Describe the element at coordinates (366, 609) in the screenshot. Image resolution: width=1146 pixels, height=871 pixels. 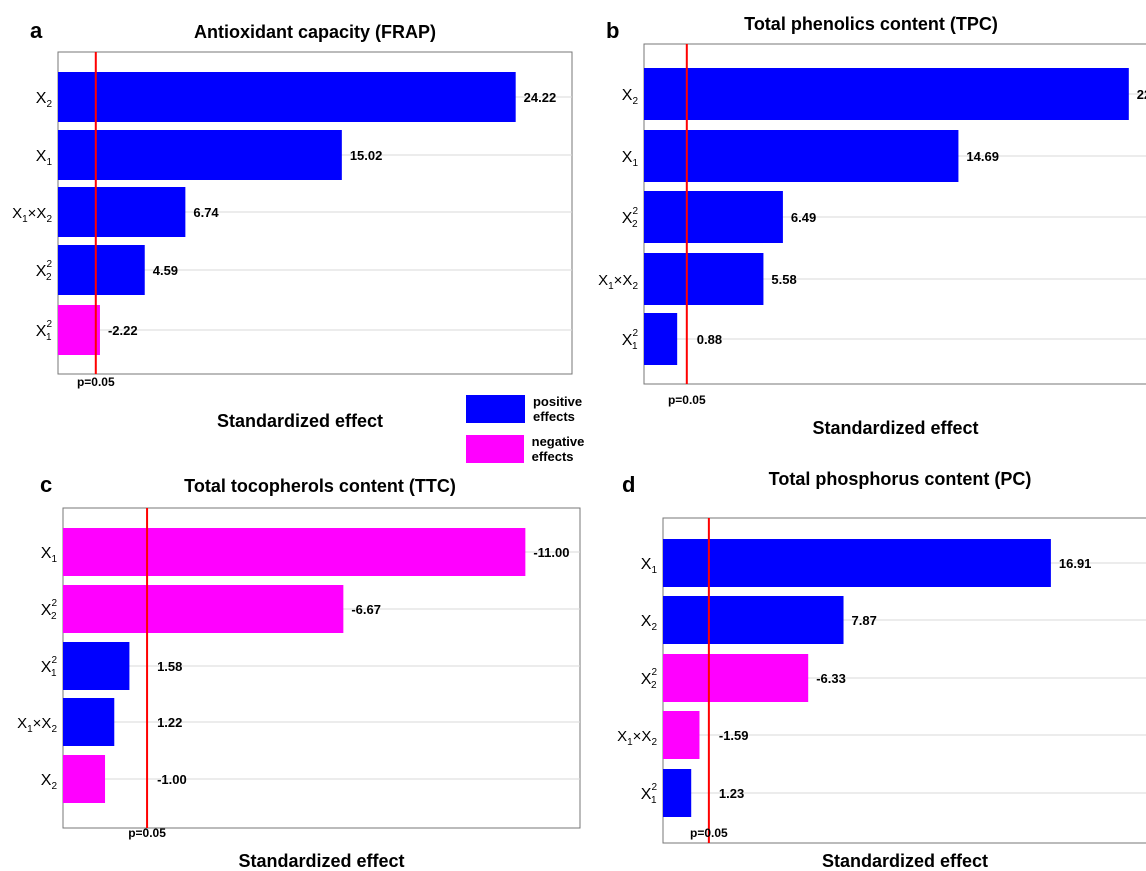
I see `data-label: -6.67` at that location.